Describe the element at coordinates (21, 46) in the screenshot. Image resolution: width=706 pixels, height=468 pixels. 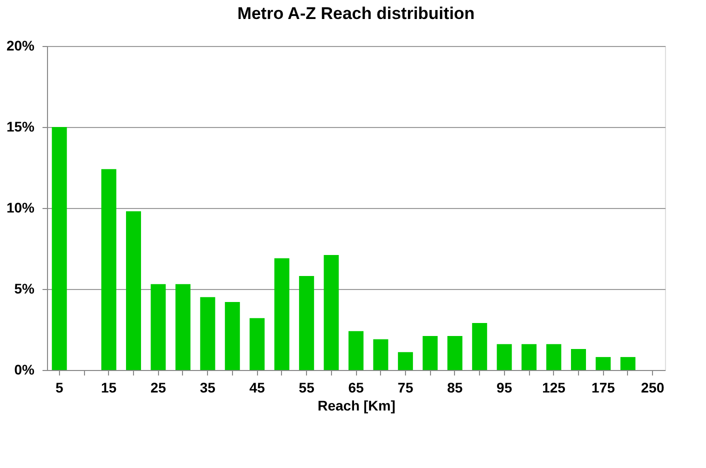
I see `y-tick-label: 20%` at that location.